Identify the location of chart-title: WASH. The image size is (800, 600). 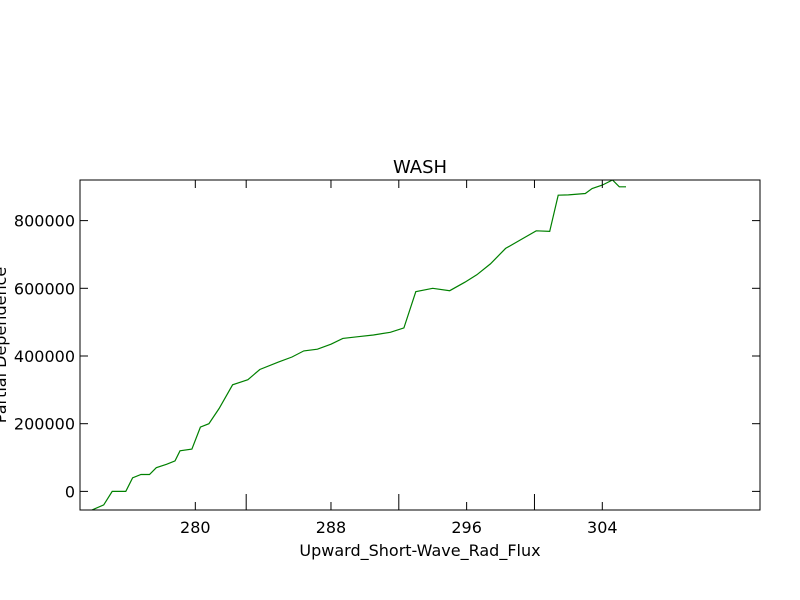
(420, 167).